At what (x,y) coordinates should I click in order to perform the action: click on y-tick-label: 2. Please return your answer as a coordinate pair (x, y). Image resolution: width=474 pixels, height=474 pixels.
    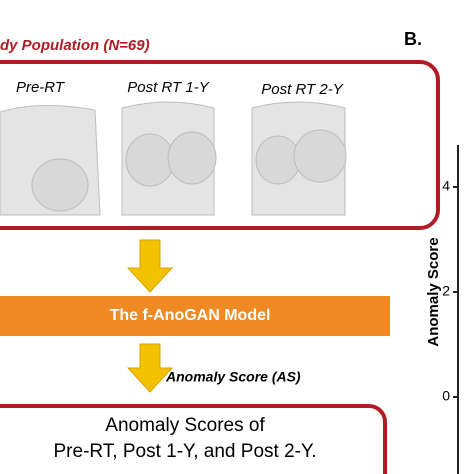
    Looking at the image, I should click on (446, 291).